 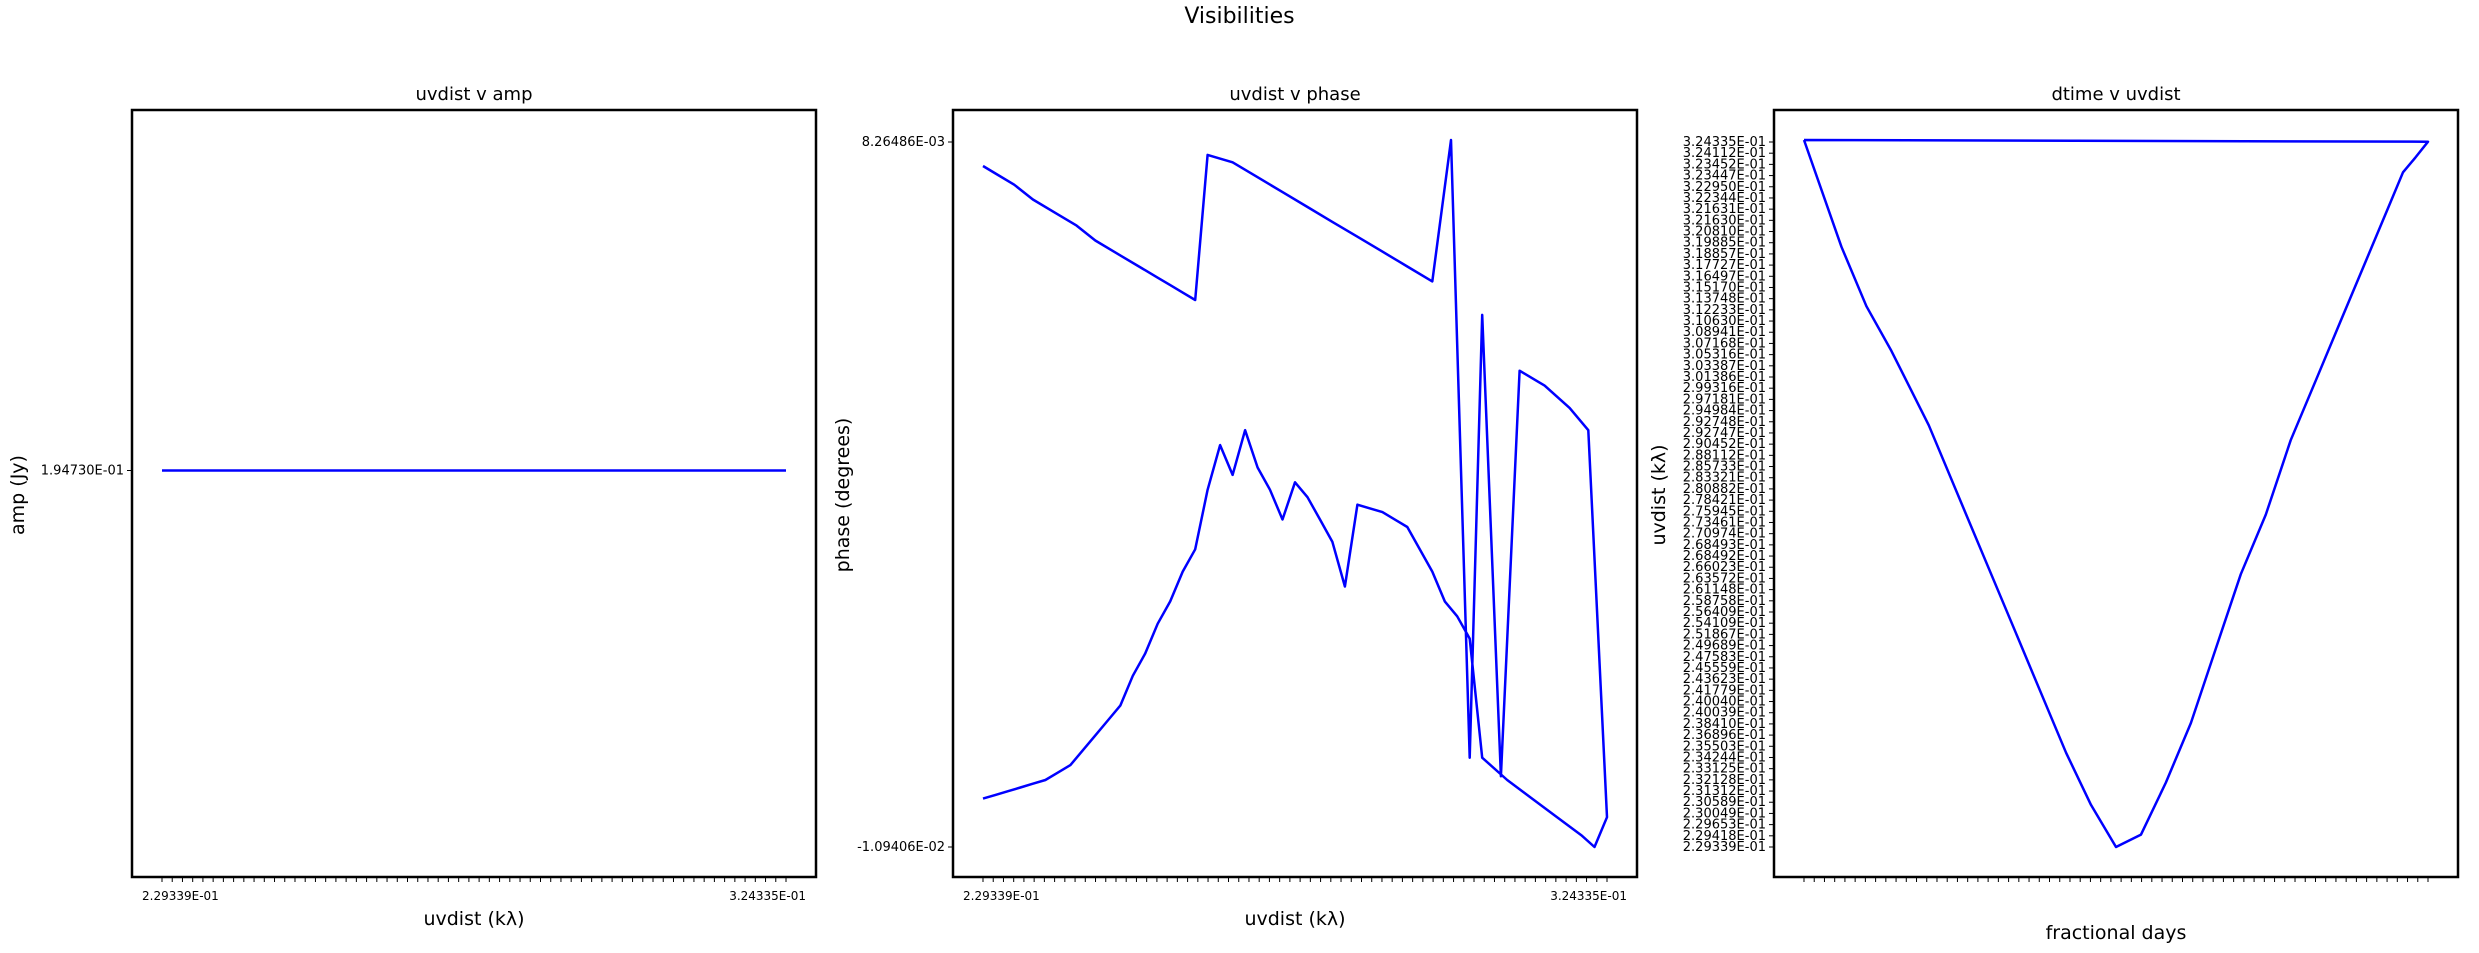 I want to click on panel-3-ytick-label: 2.92748E-01, so click(x=1724, y=422).